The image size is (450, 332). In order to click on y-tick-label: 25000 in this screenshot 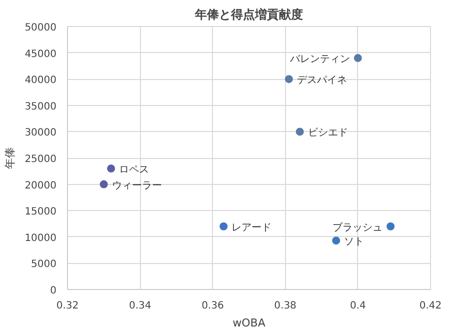, I will do `click(40, 159)`.